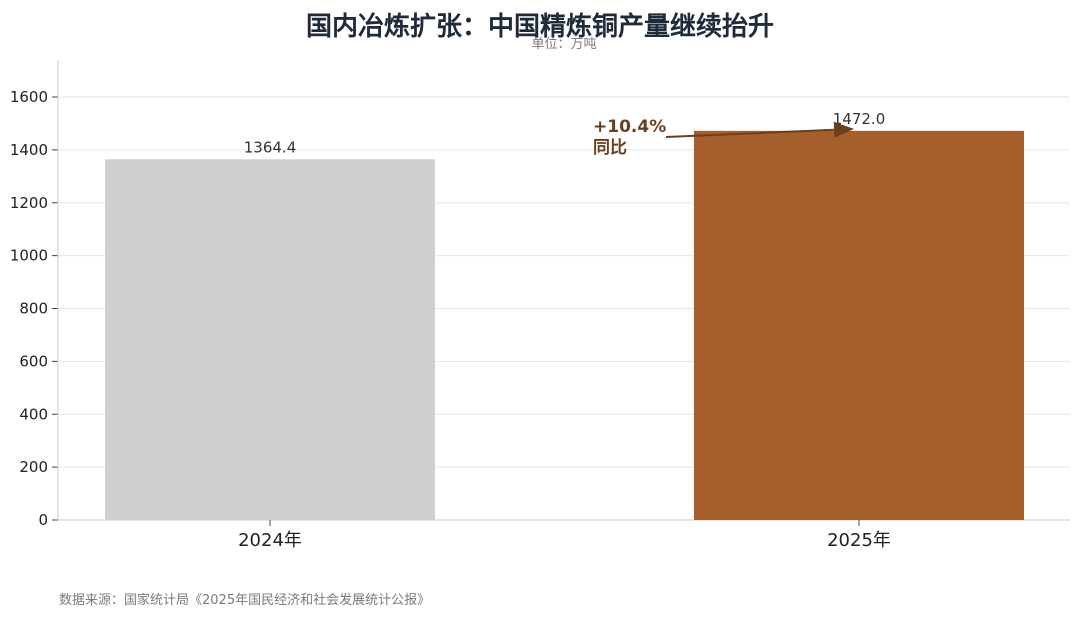 The height and width of the screenshot is (617, 1080). What do you see at coordinates (29, 203) in the screenshot?
I see `y-tick-label: 1200` at bounding box center [29, 203].